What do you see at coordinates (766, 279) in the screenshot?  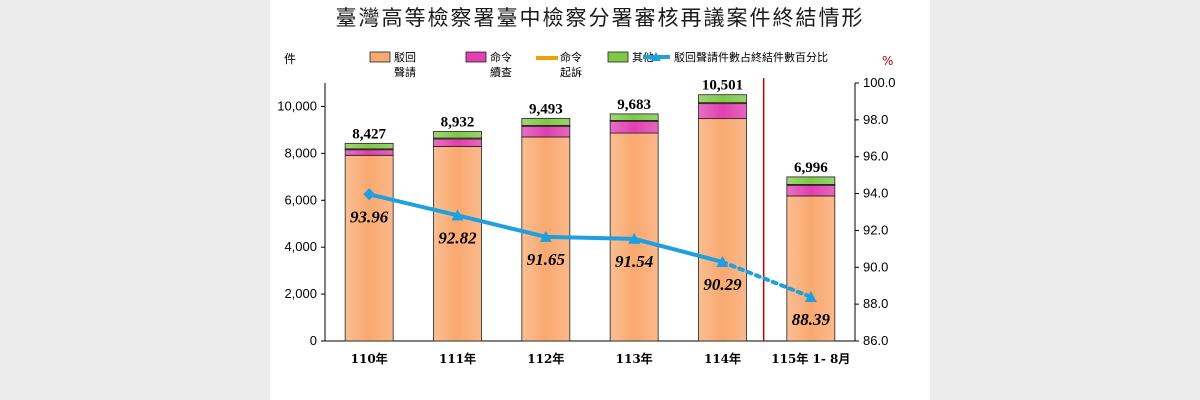 I see `percent-line-dotted` at bounding box center [766, 279].